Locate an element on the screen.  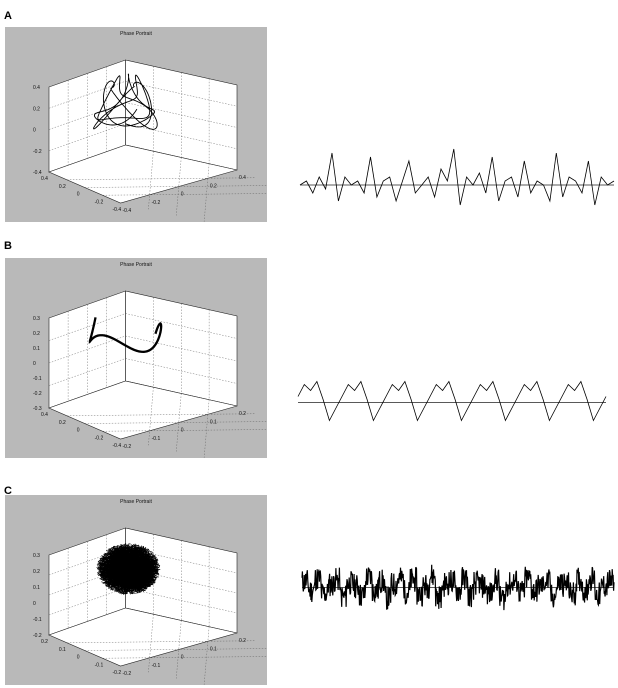
time-series-c-plot is located at coordinates (458, 587).